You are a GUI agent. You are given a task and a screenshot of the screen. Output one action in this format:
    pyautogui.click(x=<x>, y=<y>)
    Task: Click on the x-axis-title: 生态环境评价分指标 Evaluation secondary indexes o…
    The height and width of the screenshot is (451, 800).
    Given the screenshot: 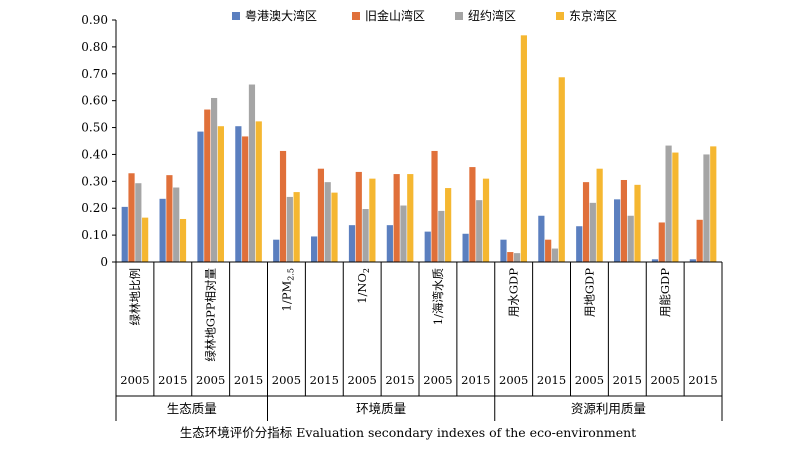 What is the action you would take?
    pyautogui.click(x=408, y=432)
    